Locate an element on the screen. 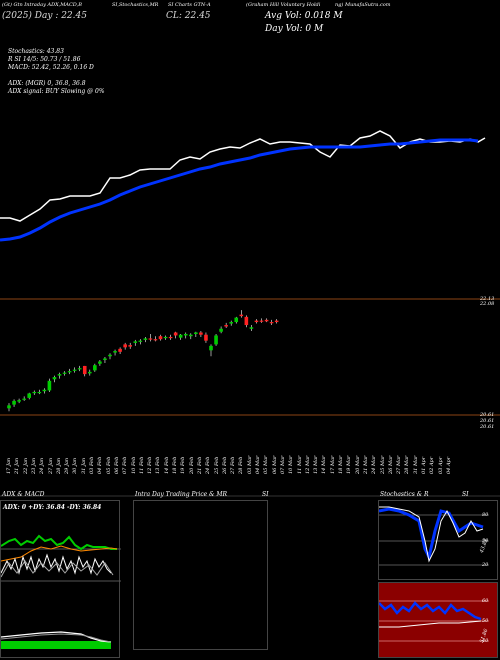 The height and width of the screenshot is (660, 500). stoch-panel-title-2: SI is located at coordinates (465, 494).